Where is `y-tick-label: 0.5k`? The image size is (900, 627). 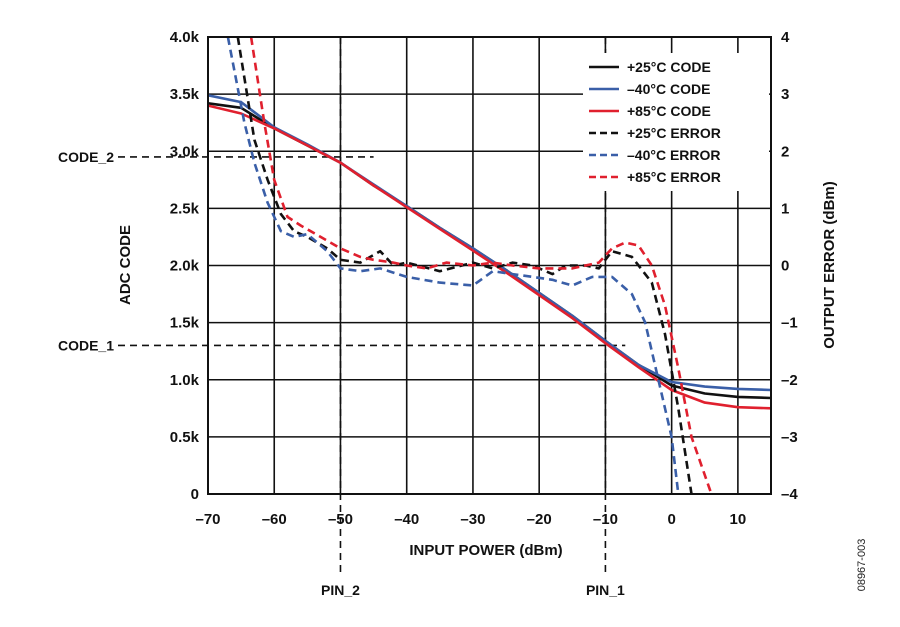 y-tick-label: 0.5k is located at coordinates (185, 437).